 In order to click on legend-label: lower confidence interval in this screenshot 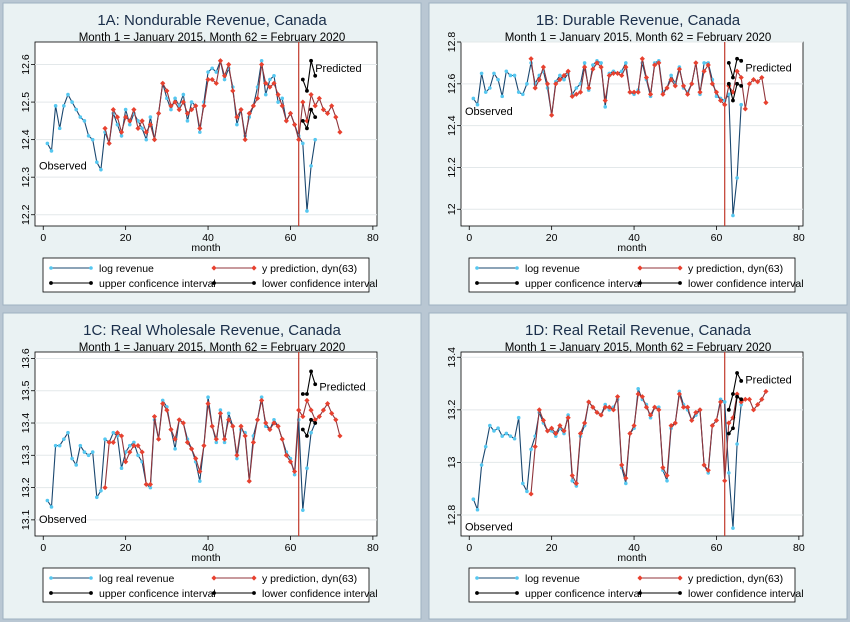, I will do `click(320, 284)`.